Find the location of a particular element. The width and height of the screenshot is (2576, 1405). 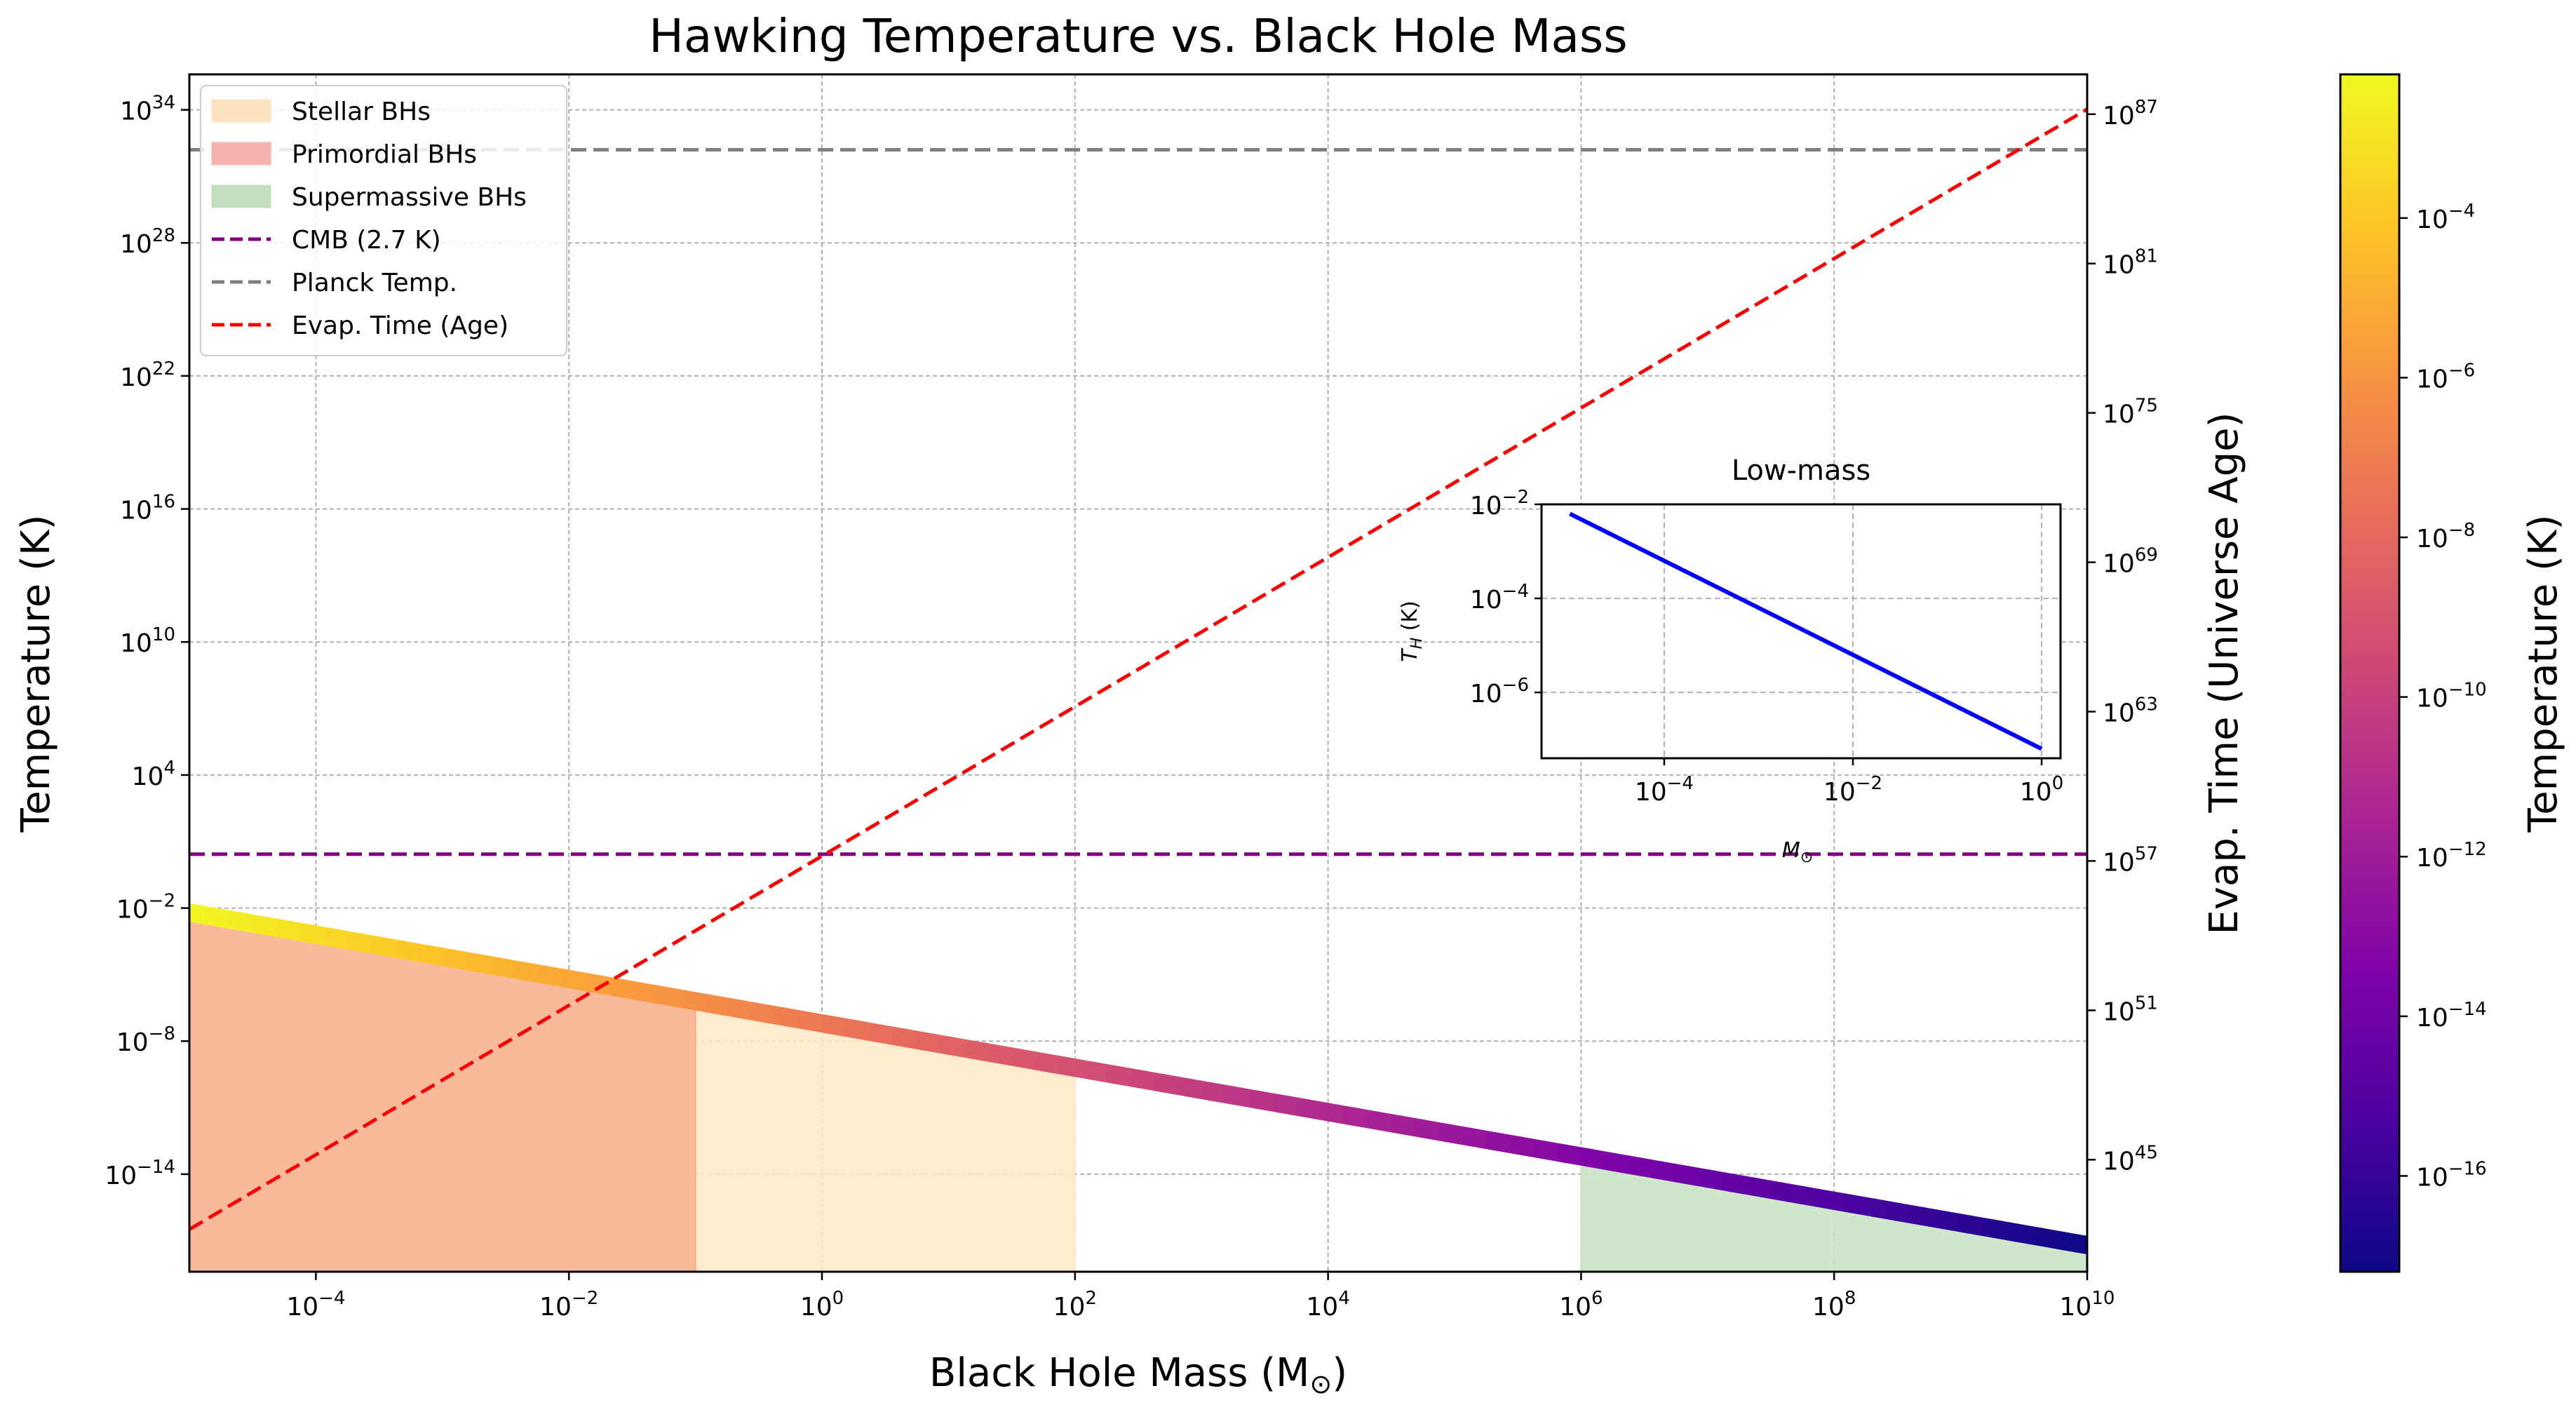

legend-label: Planck Temp. is located at coordinates (374, 283).